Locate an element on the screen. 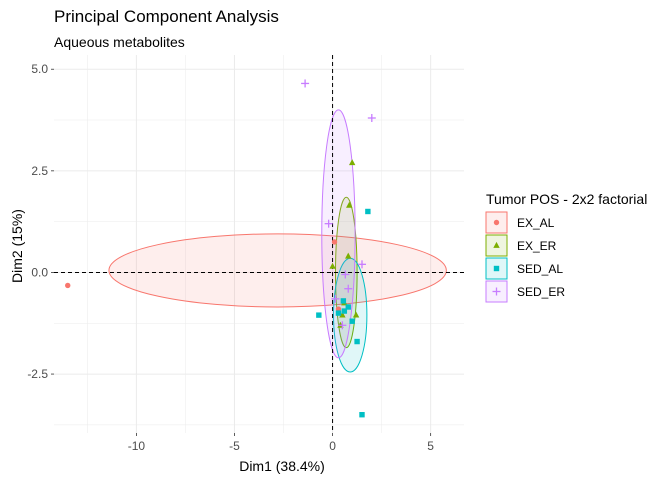 The width and height of the screenshot is (672, 480). y-axis-title: Dim2 (15%) is located at coordinates (17, 246).